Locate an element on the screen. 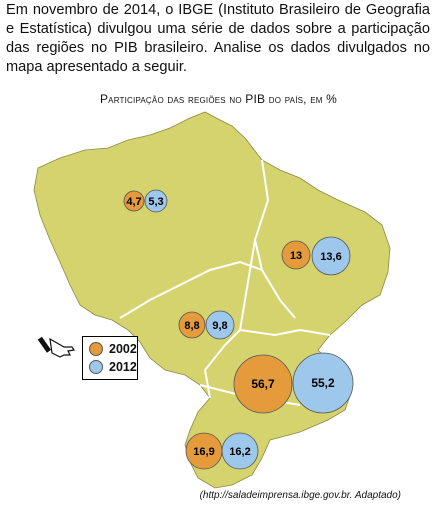  bubble-2002-nordeste is located at coordinates (296, 255).